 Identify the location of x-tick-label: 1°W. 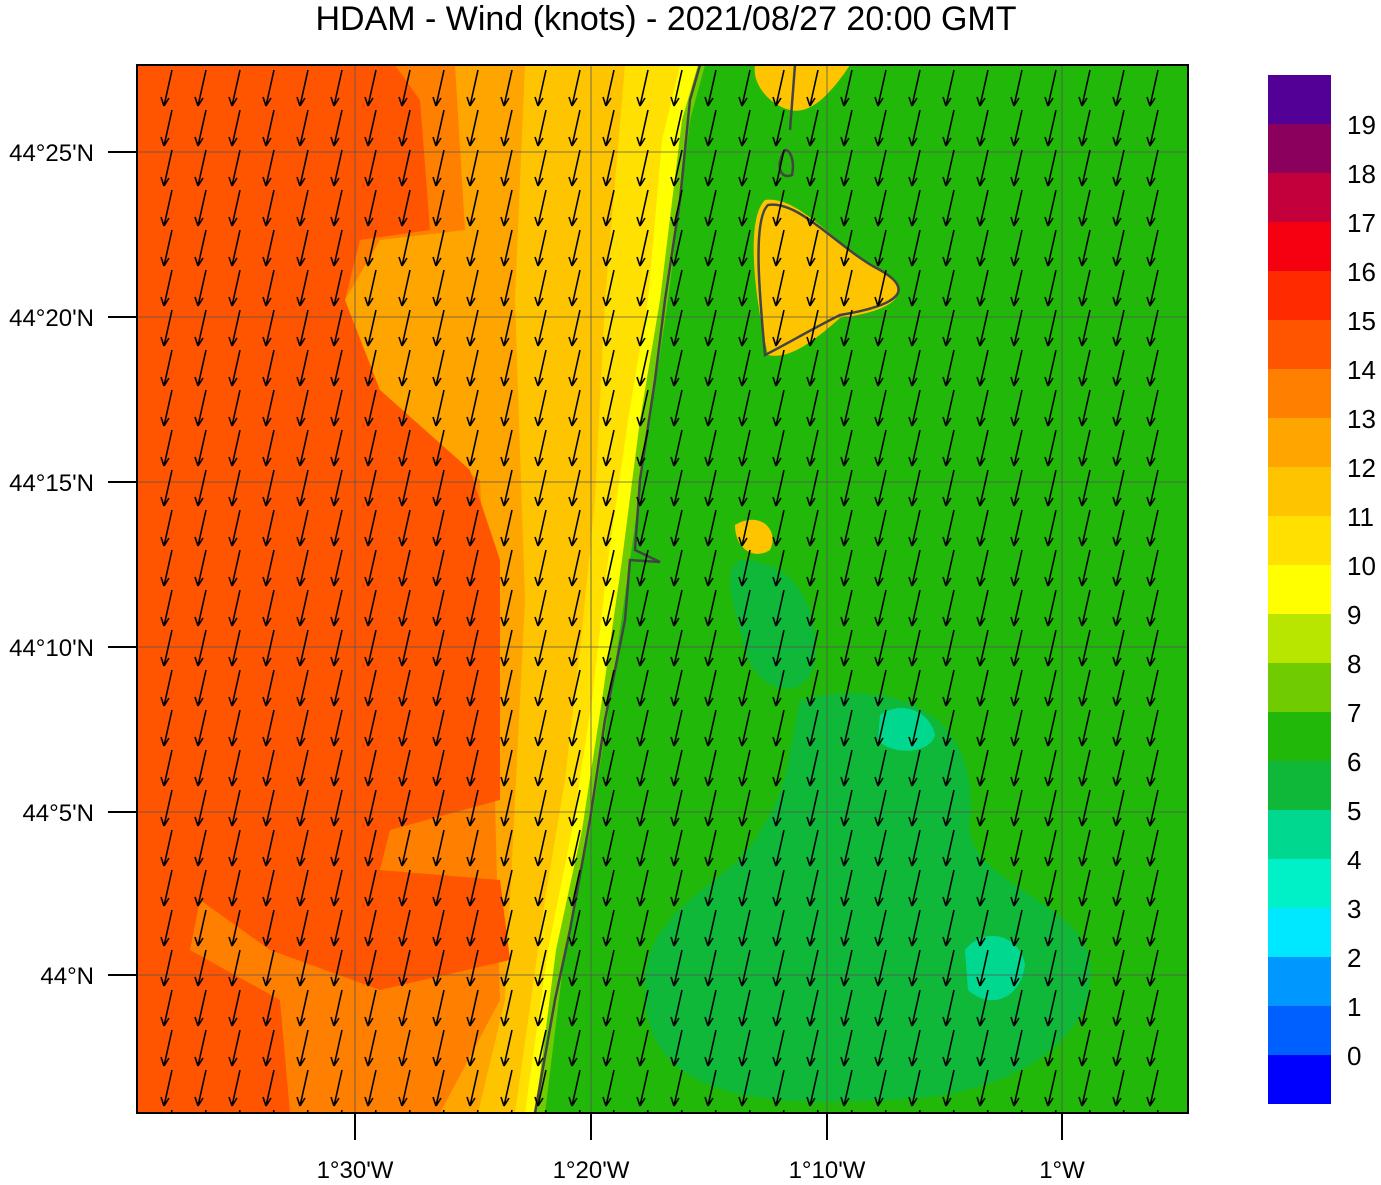
(1062, 1168).